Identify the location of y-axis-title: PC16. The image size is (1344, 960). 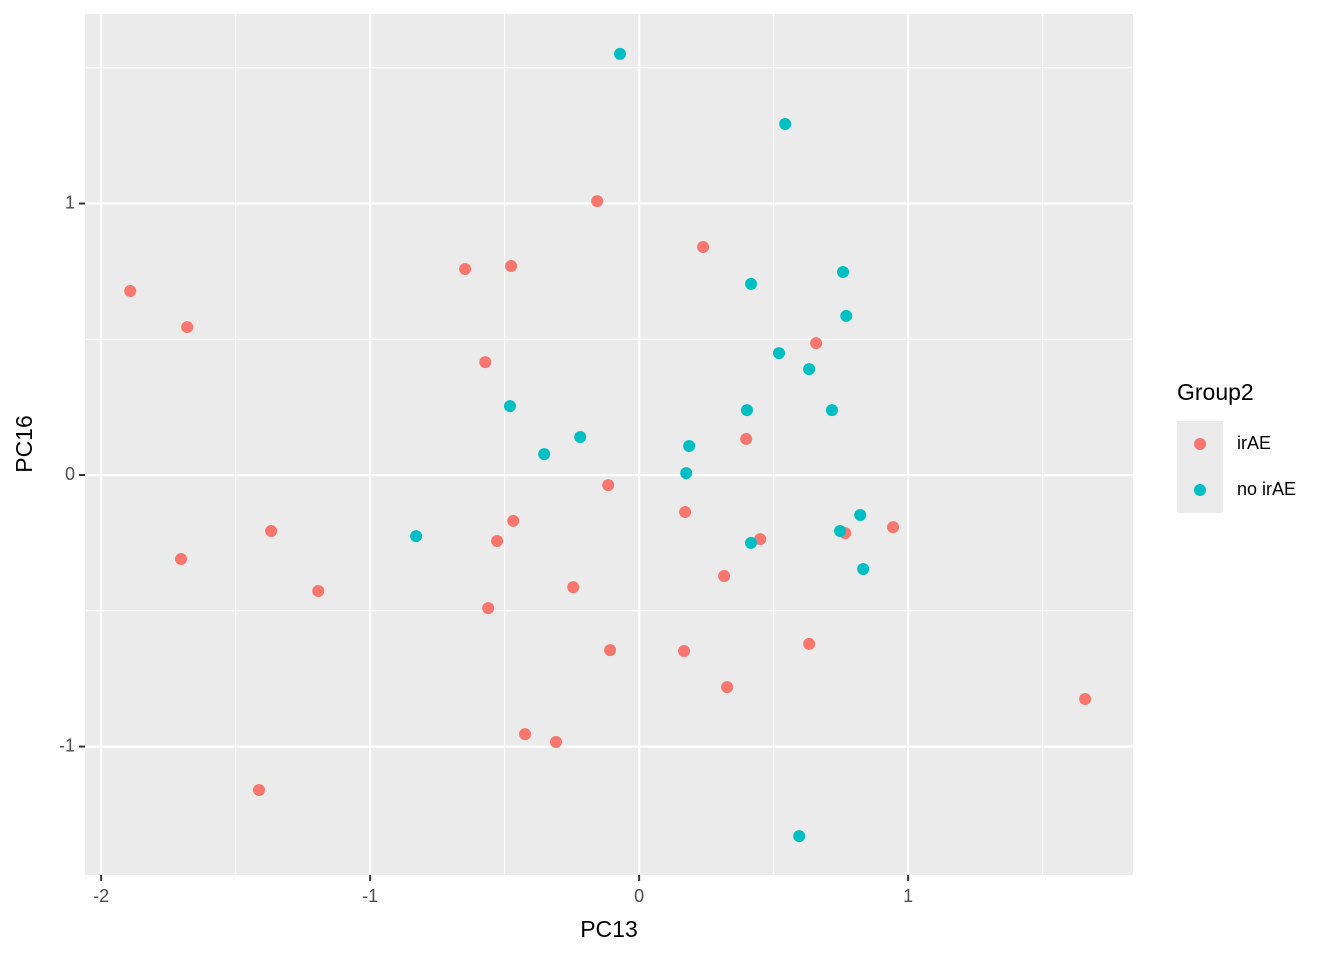
(24, 444).